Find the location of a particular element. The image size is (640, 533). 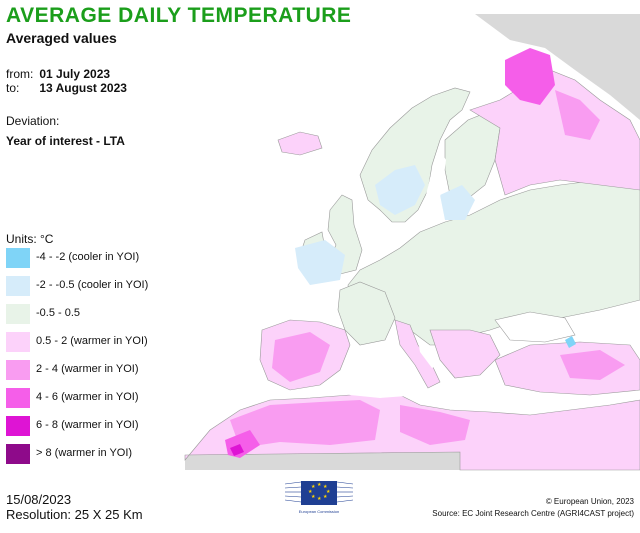

anomaly-baltic-cool is located at coordinates (457, 202).